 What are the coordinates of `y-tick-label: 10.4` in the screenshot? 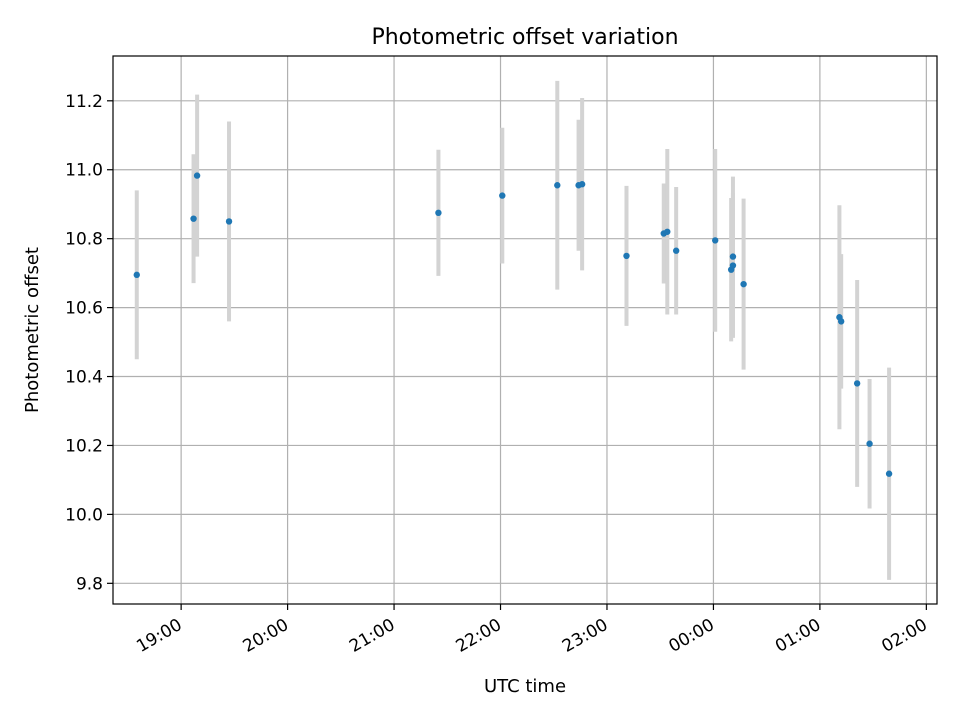 It's located at (84, 378).